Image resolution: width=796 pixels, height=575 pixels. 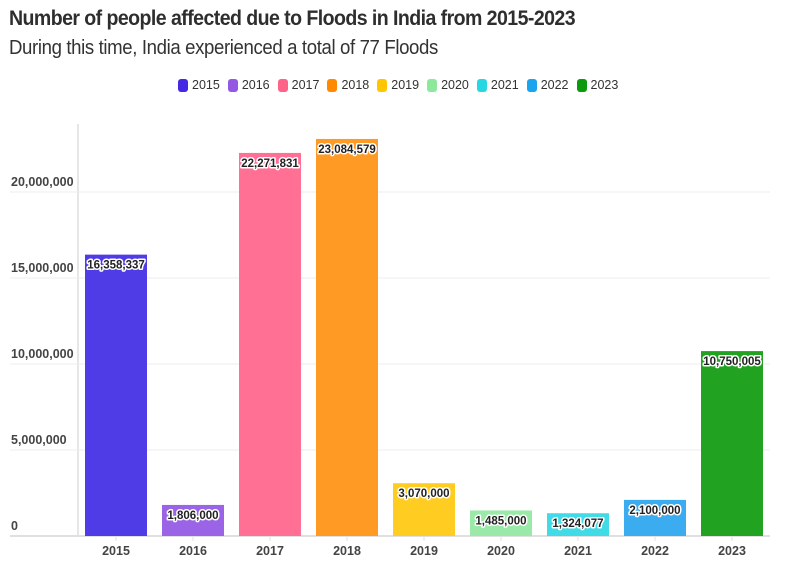 I want to click on bar-2021, so click(x=578, y=524).